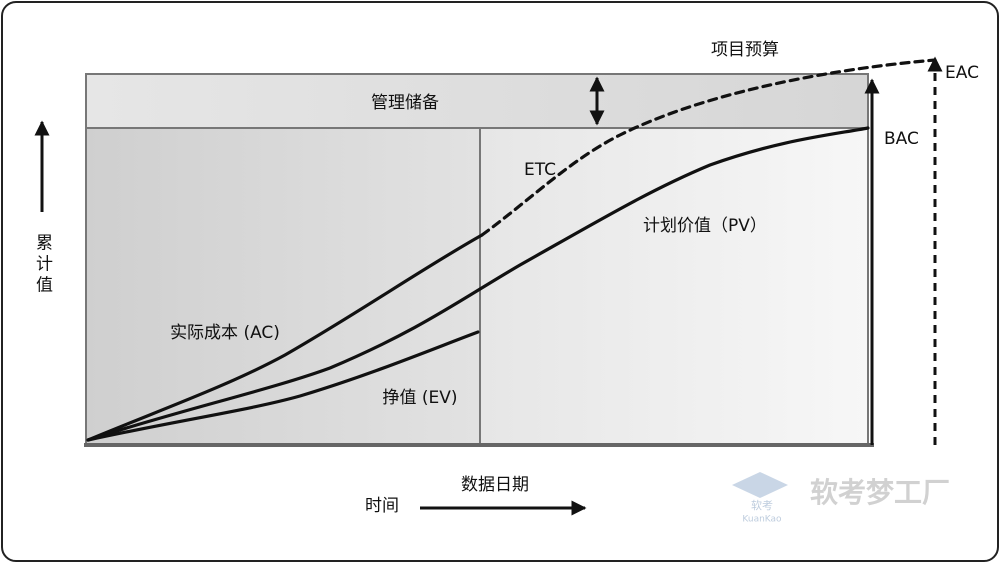  What do you see at coordinates (762, 520) in the screenshot?
I see `watermark-latin: KuanKao` at bounding box center [762, 520].